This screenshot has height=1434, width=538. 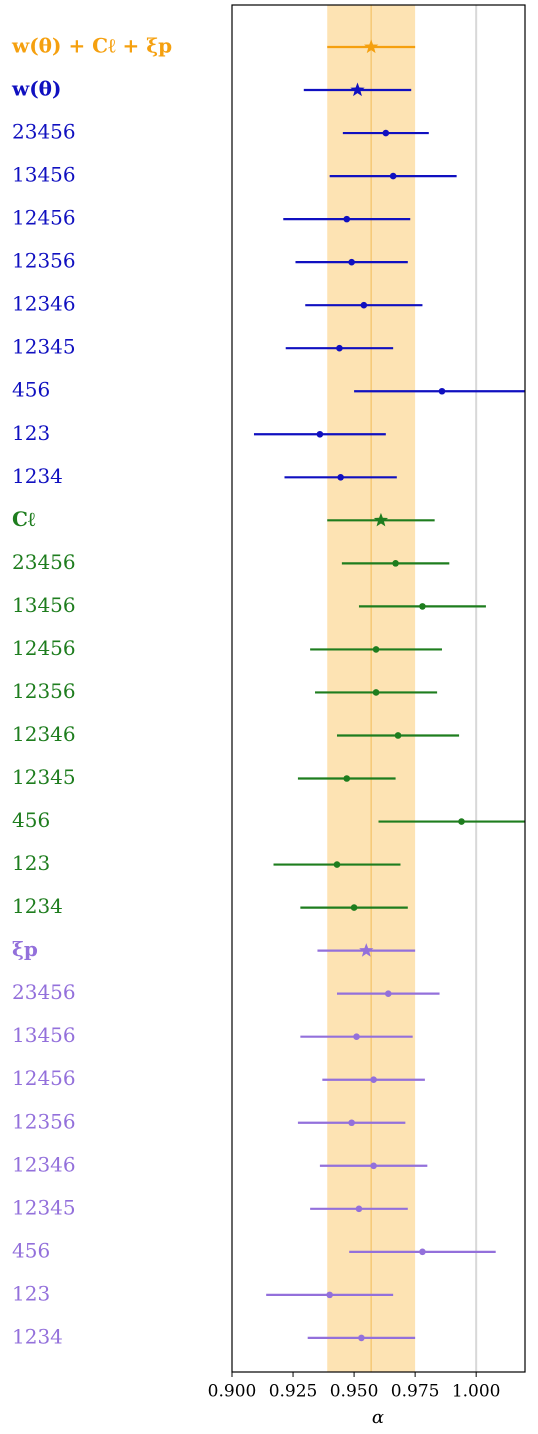 What do you see at coordinates (24, 519) in the screenshot?
I see `row-label: Cℓ` at bounding box center [24, 519].